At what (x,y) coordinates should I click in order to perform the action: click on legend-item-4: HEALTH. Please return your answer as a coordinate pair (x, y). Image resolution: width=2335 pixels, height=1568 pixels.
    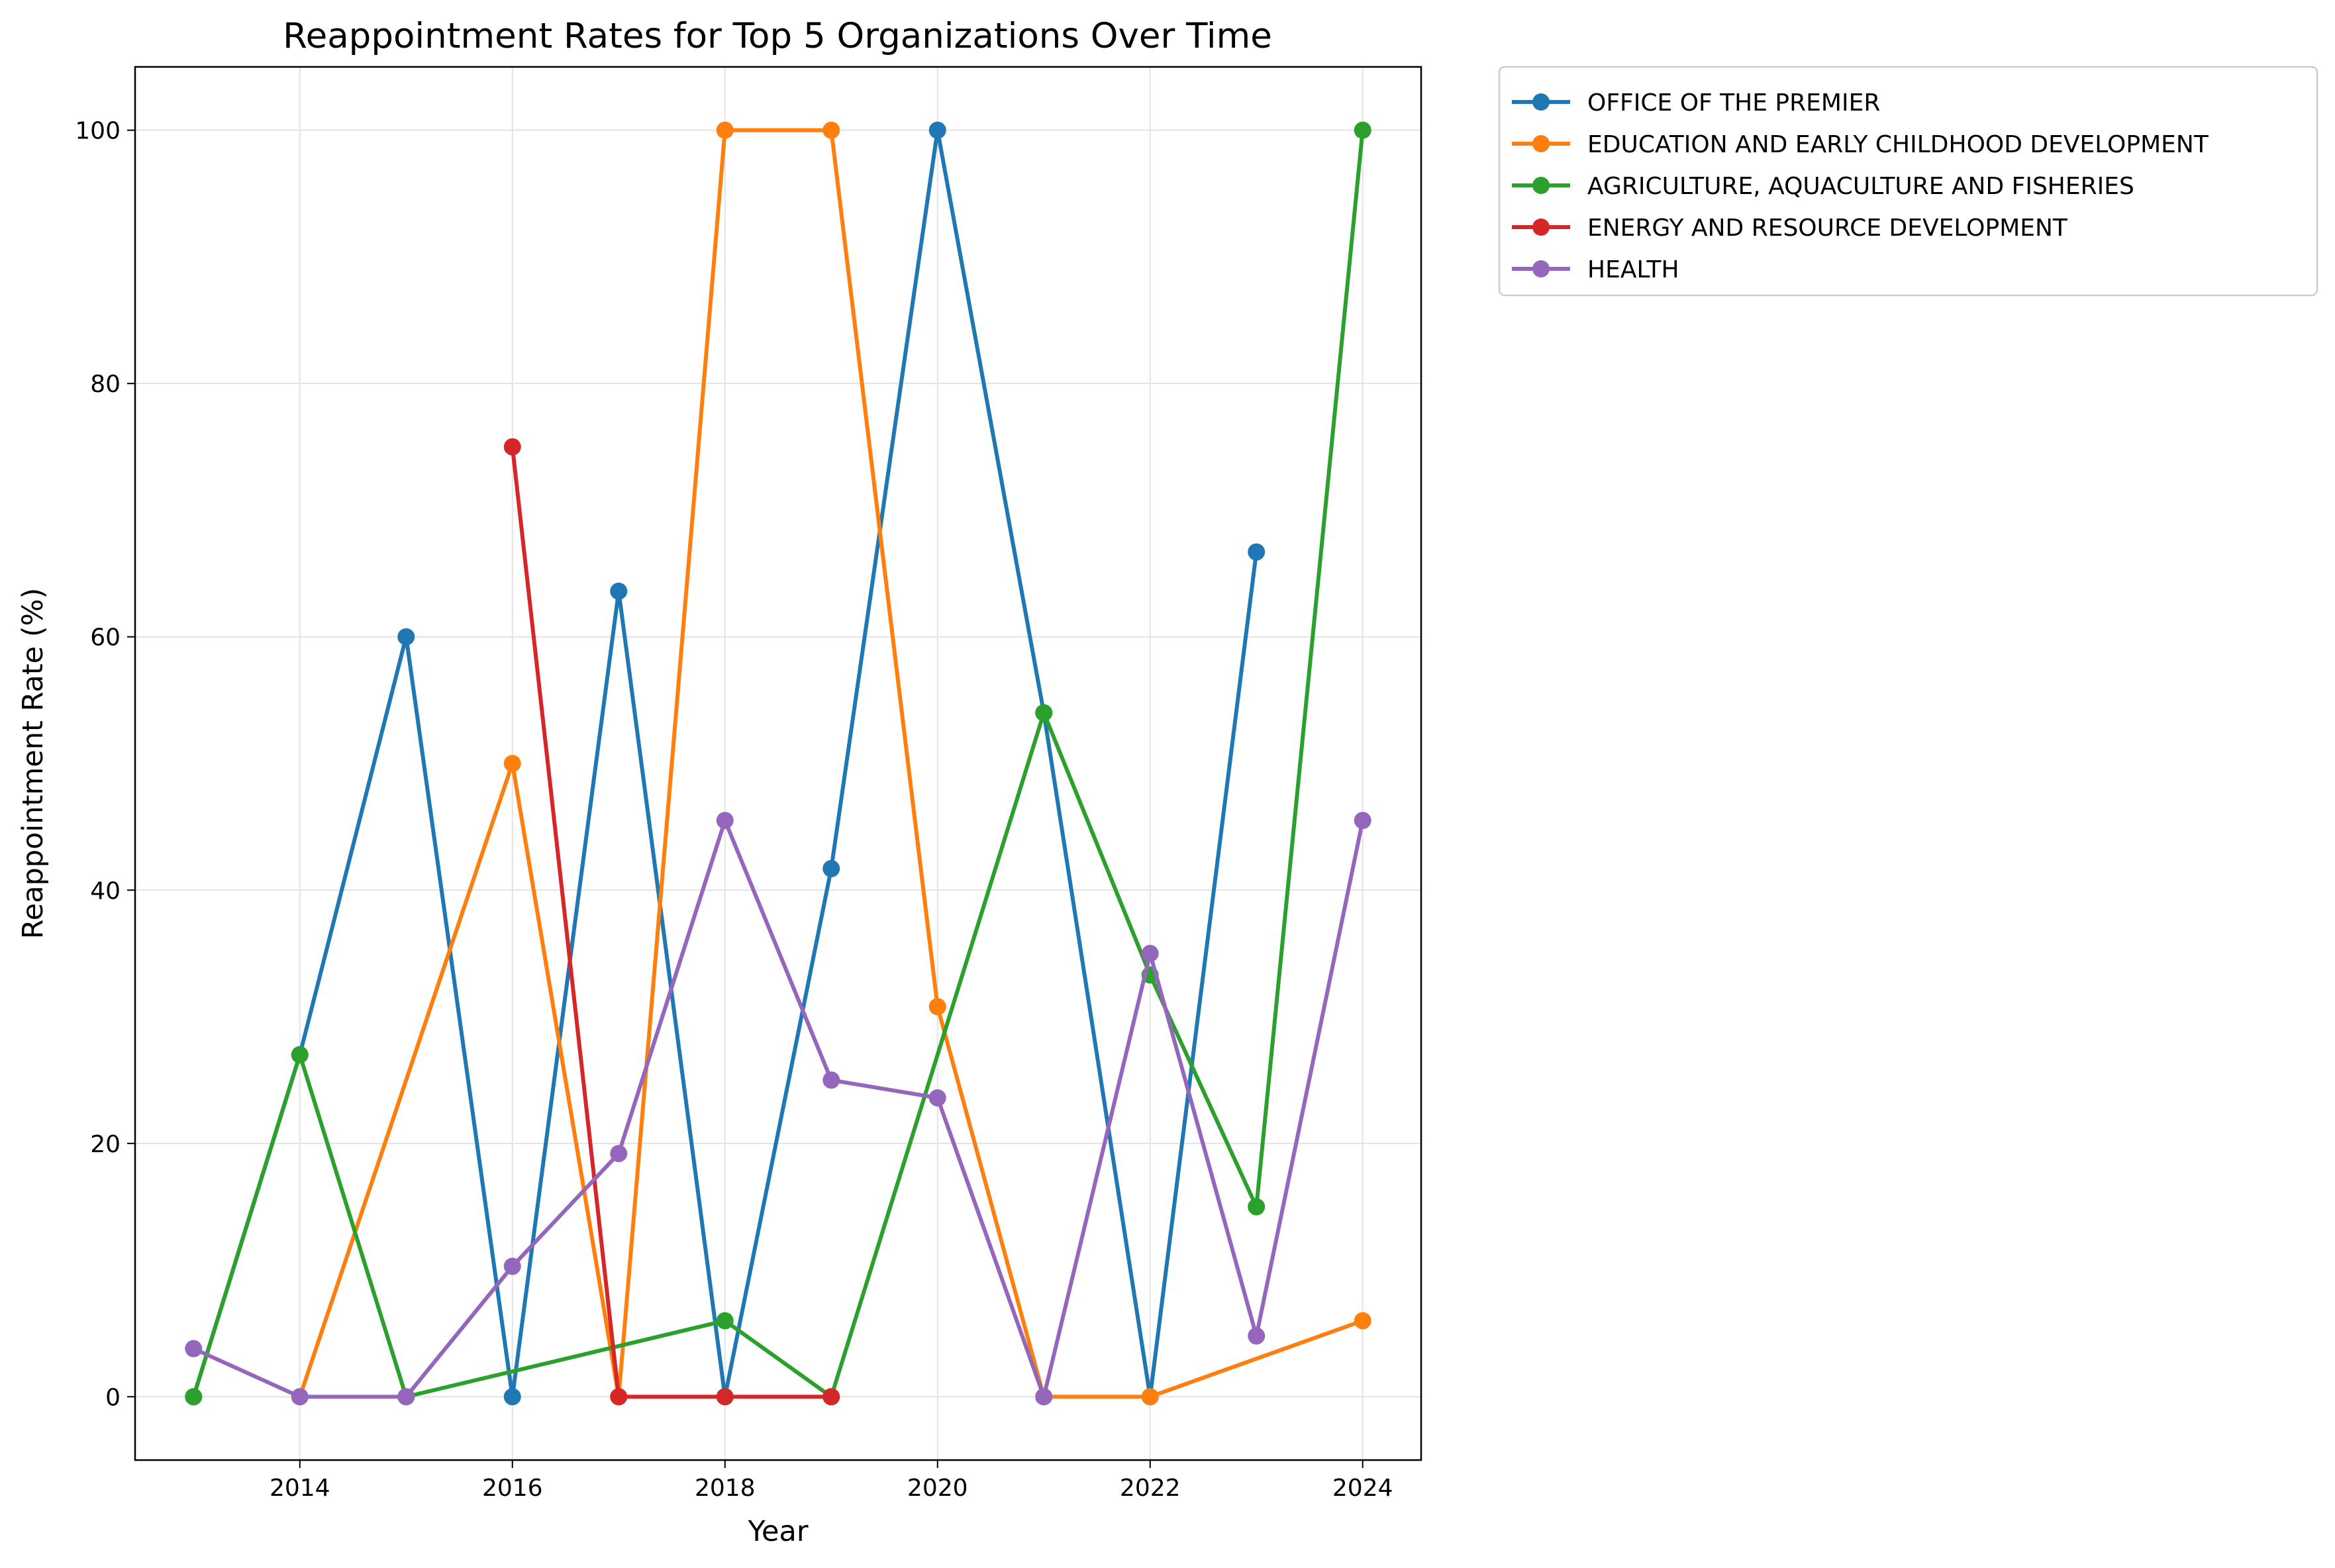
    Looking at the image, I should click on (1595, 269).